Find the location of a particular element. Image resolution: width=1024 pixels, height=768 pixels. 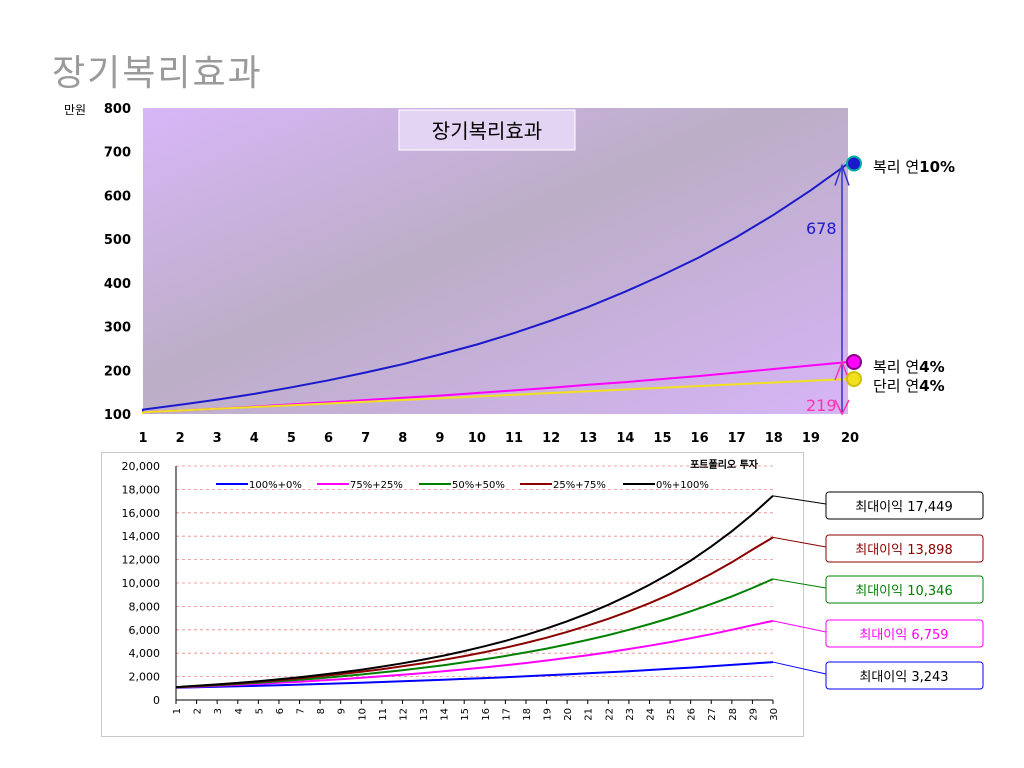

x-tick-label: 26 is located at coordinates (692, 714).